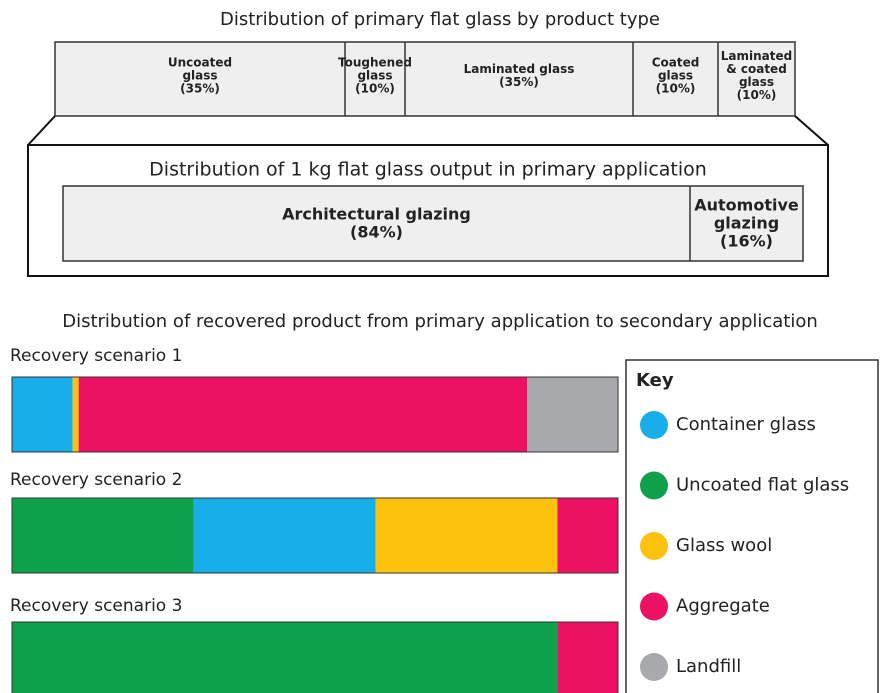 Image resolution: width=881 pixels, height=693 pixels. Describe the element at coordinates (200, 63) in the screenshot. I see `product-label: Uncoated` at that location.